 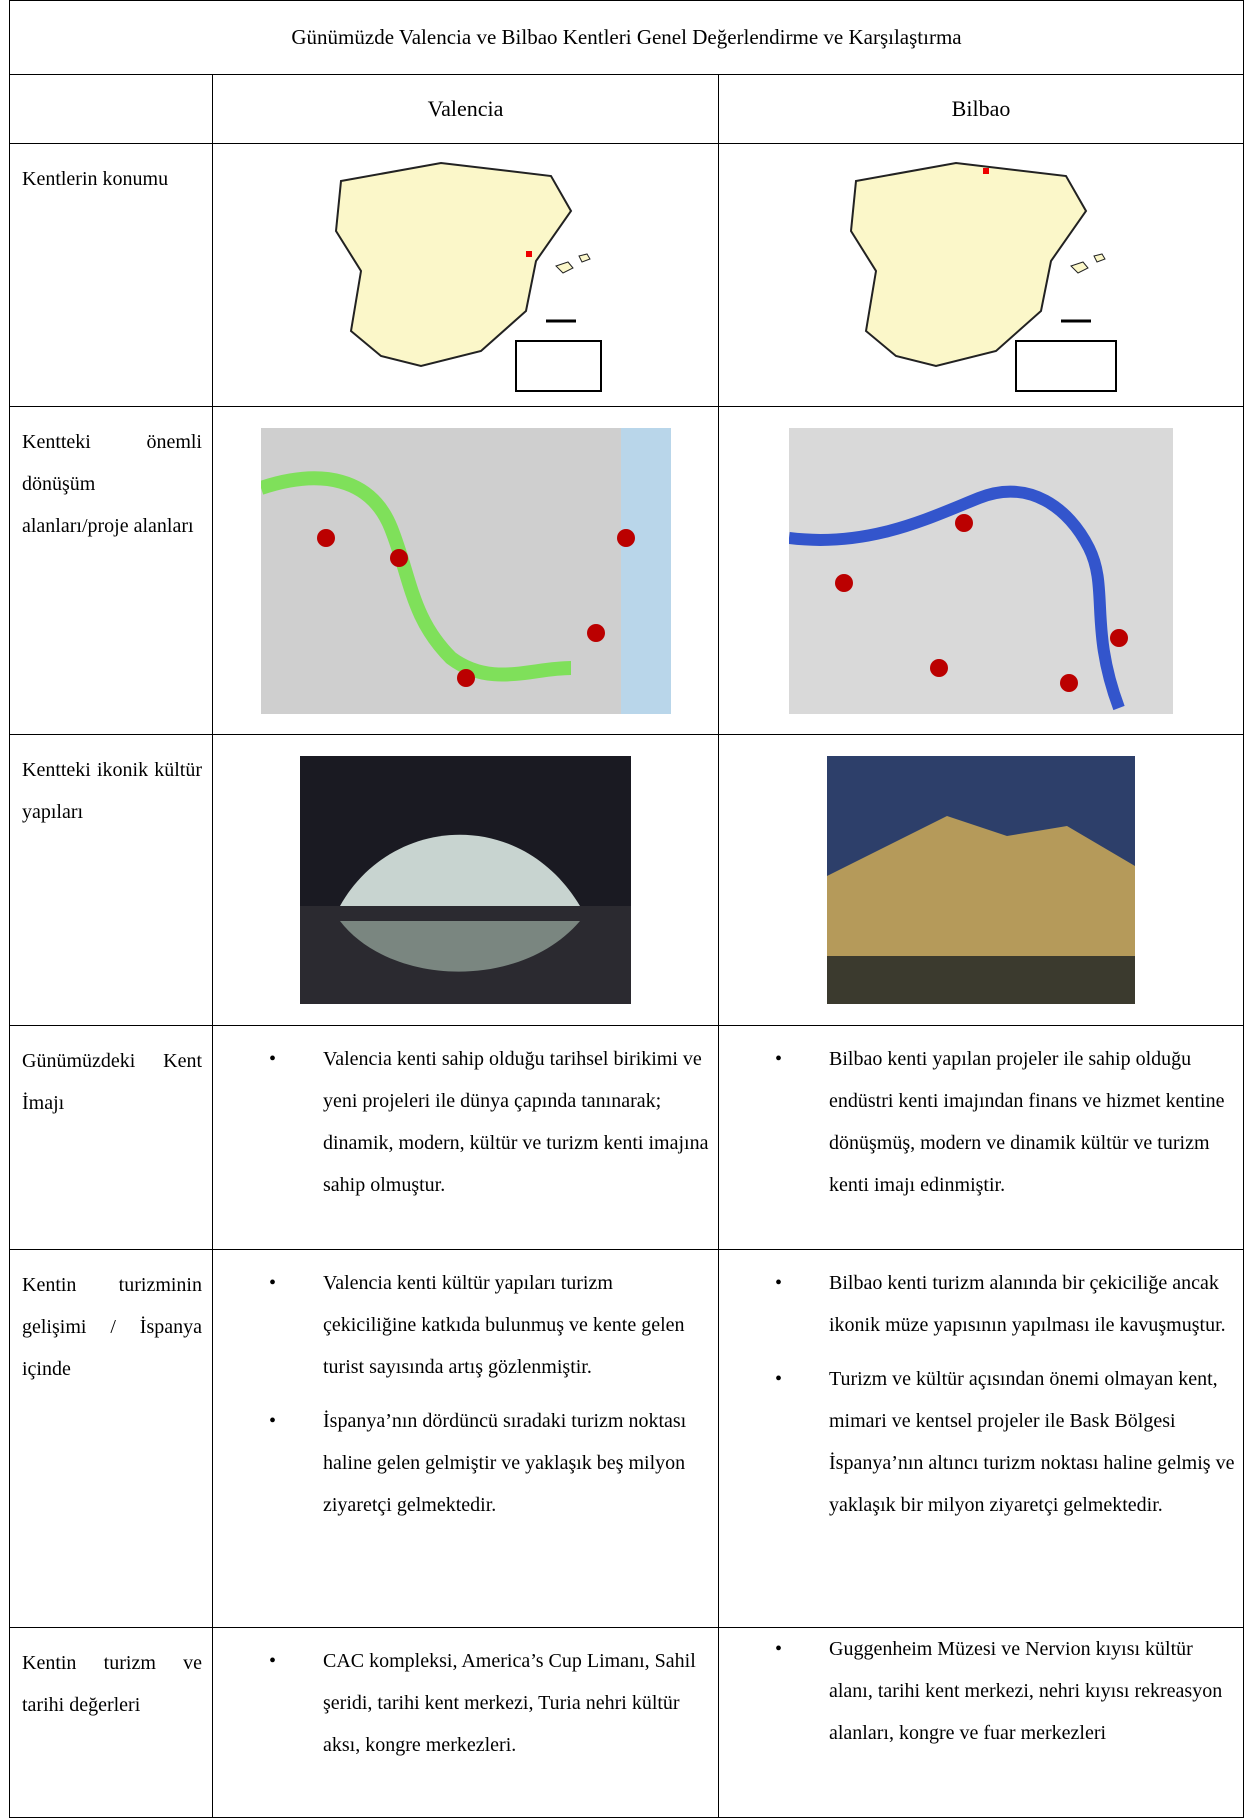 I want to click on empty-cell, so click(x=111, y=109).